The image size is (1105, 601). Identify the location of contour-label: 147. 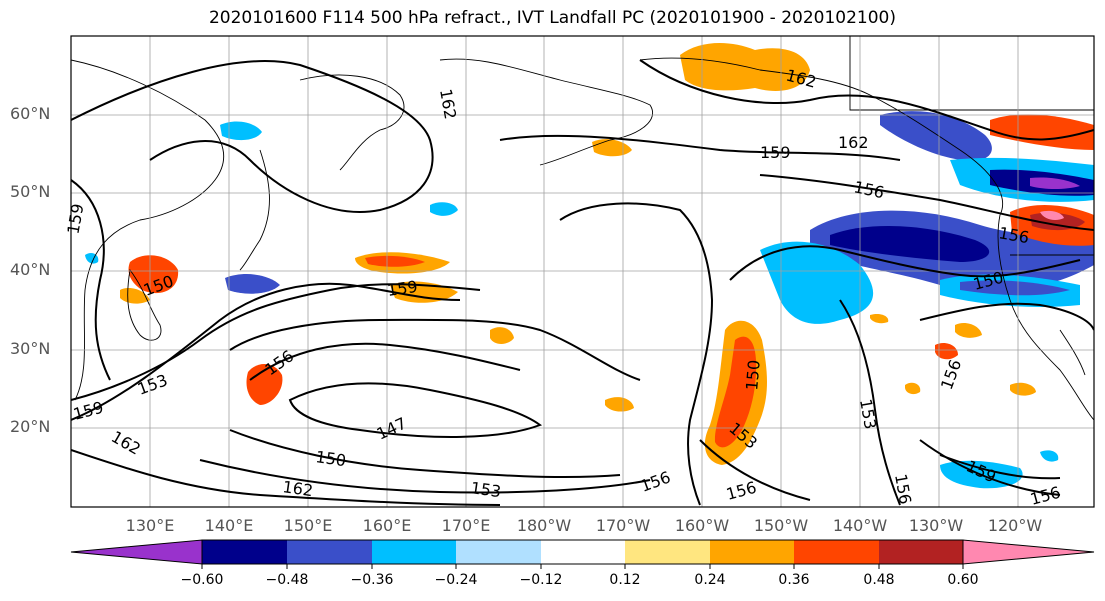
(392, 428).